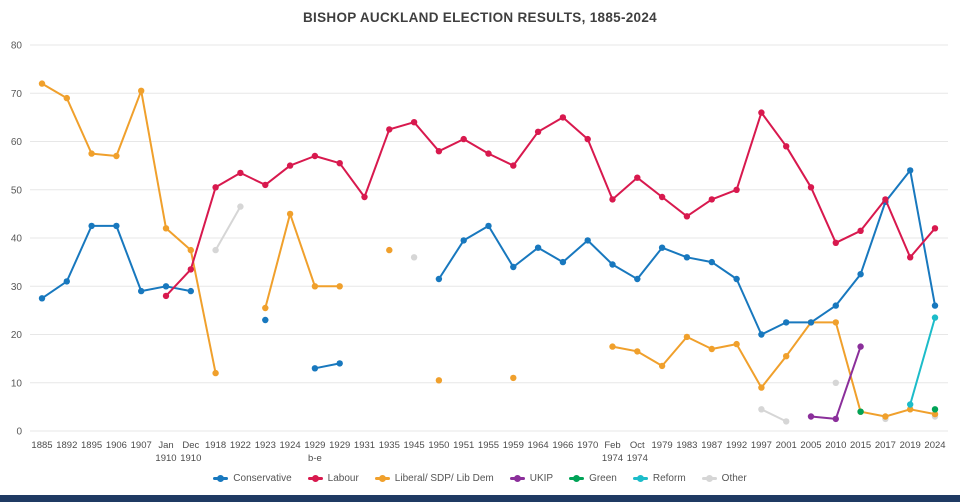 The image size is (960, 502). Describe the element at coordinates (686, 445) in the screenshot. I see `x-tick-label: 1983` at that location.